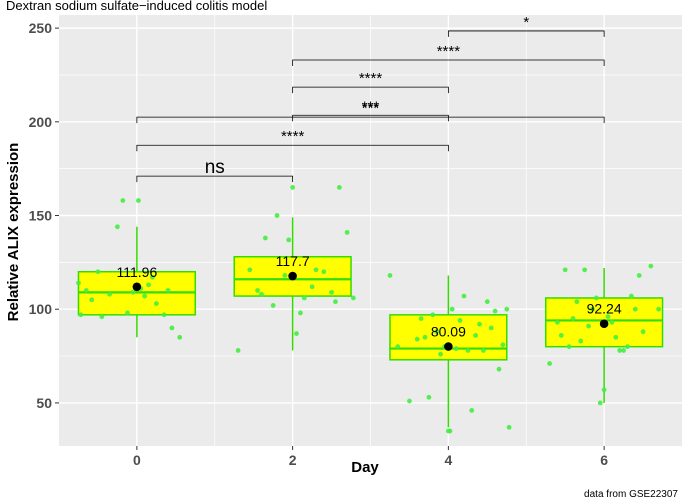 The width and height of the screenshot is (685, 502). I want to click on mean-label: 111.96, so click(137, 272).